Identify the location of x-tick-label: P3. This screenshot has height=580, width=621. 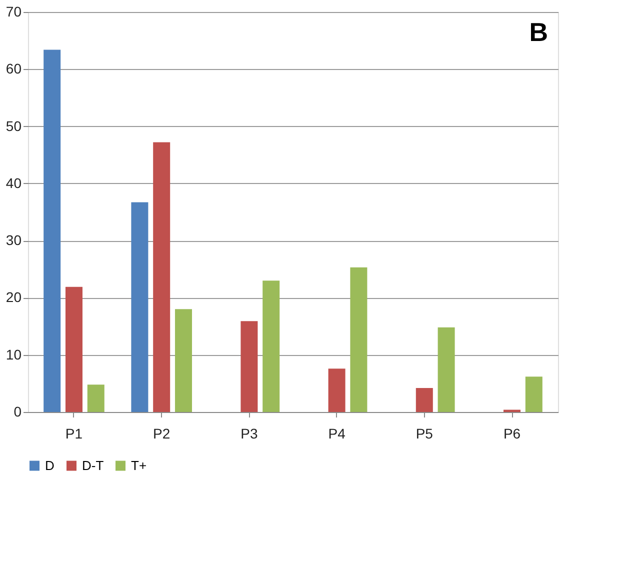
(249, 434).